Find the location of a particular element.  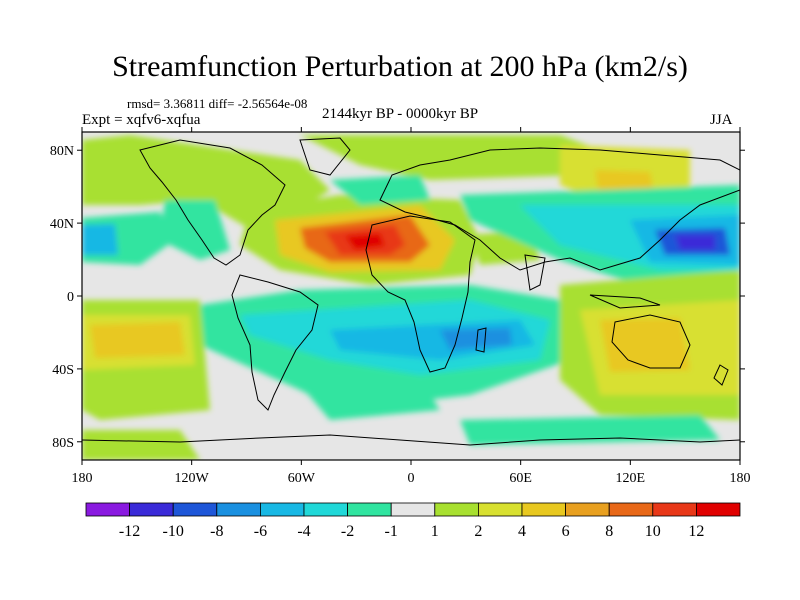

japan-peak is located at coordinates (695, 242).